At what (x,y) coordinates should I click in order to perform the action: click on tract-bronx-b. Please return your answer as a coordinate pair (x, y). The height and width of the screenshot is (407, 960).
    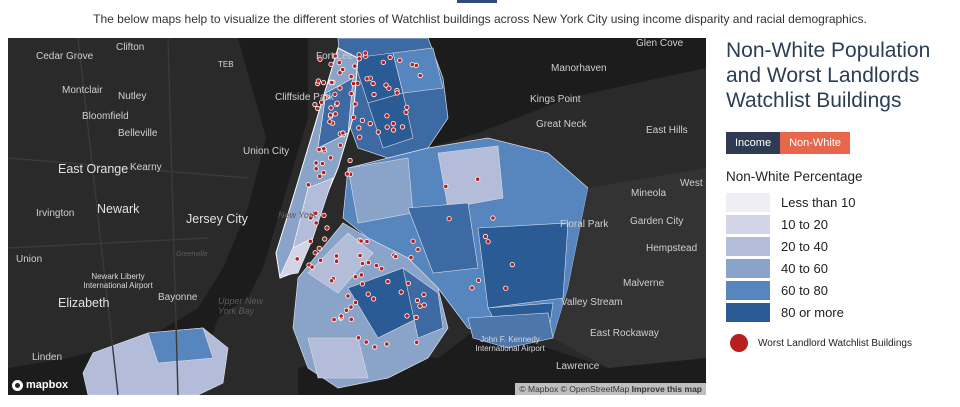
    Looking at the image, I should click on (418, 70).